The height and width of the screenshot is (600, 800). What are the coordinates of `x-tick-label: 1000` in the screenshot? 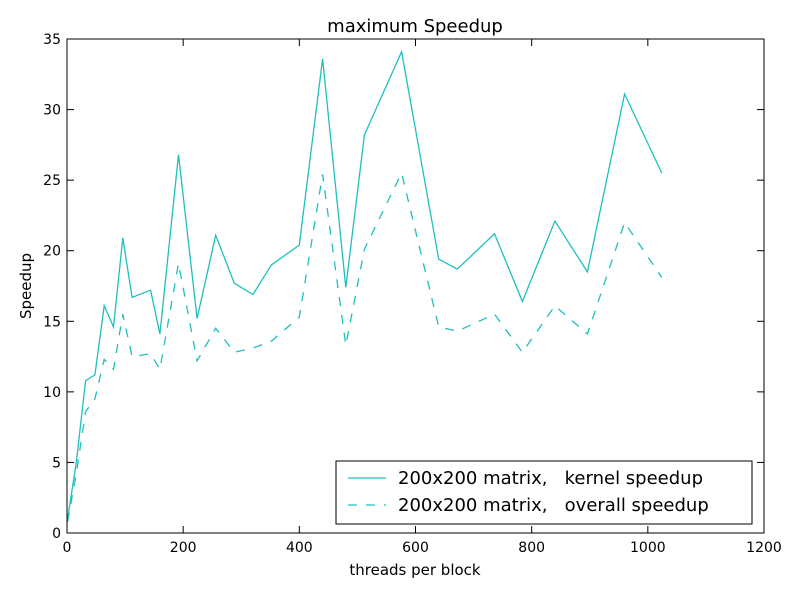 It's located at (648, 548).